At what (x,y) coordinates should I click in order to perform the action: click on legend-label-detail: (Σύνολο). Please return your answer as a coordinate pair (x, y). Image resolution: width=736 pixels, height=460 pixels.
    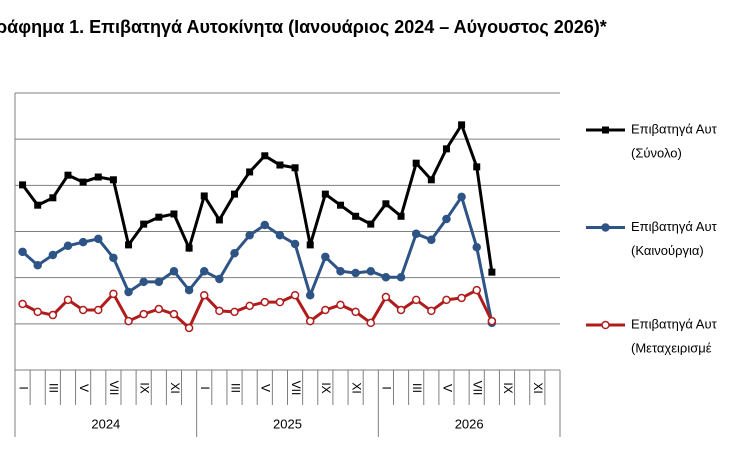
    Looking at the image, I should click on (656, 152).